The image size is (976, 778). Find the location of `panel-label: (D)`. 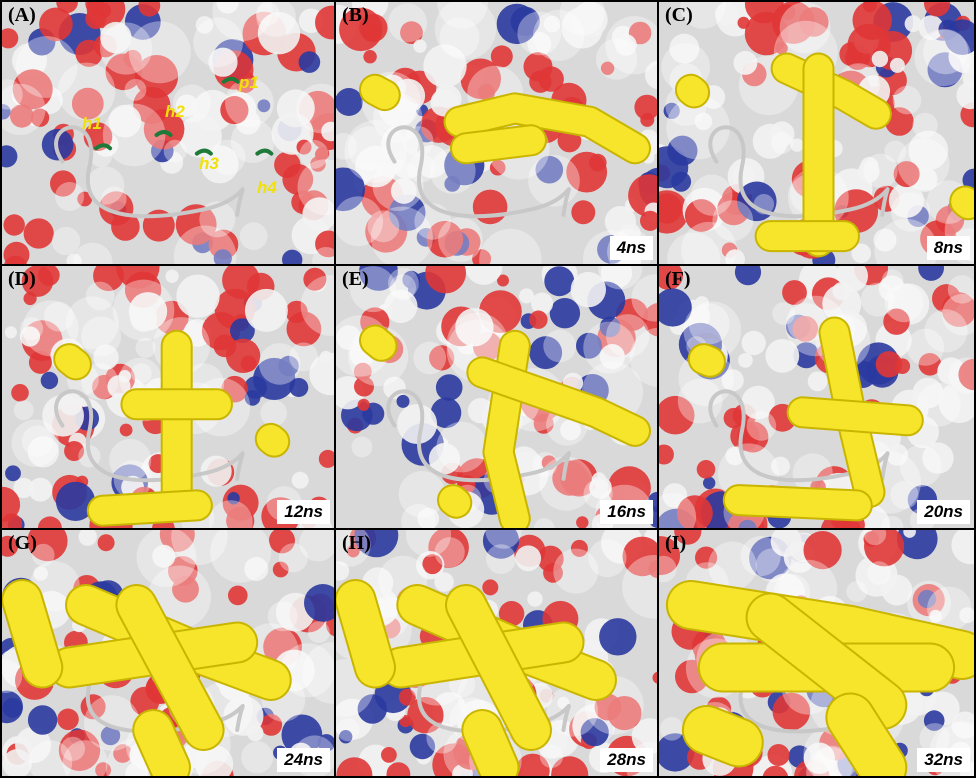

panel-label: (D) is located at coordinates (22, 279).